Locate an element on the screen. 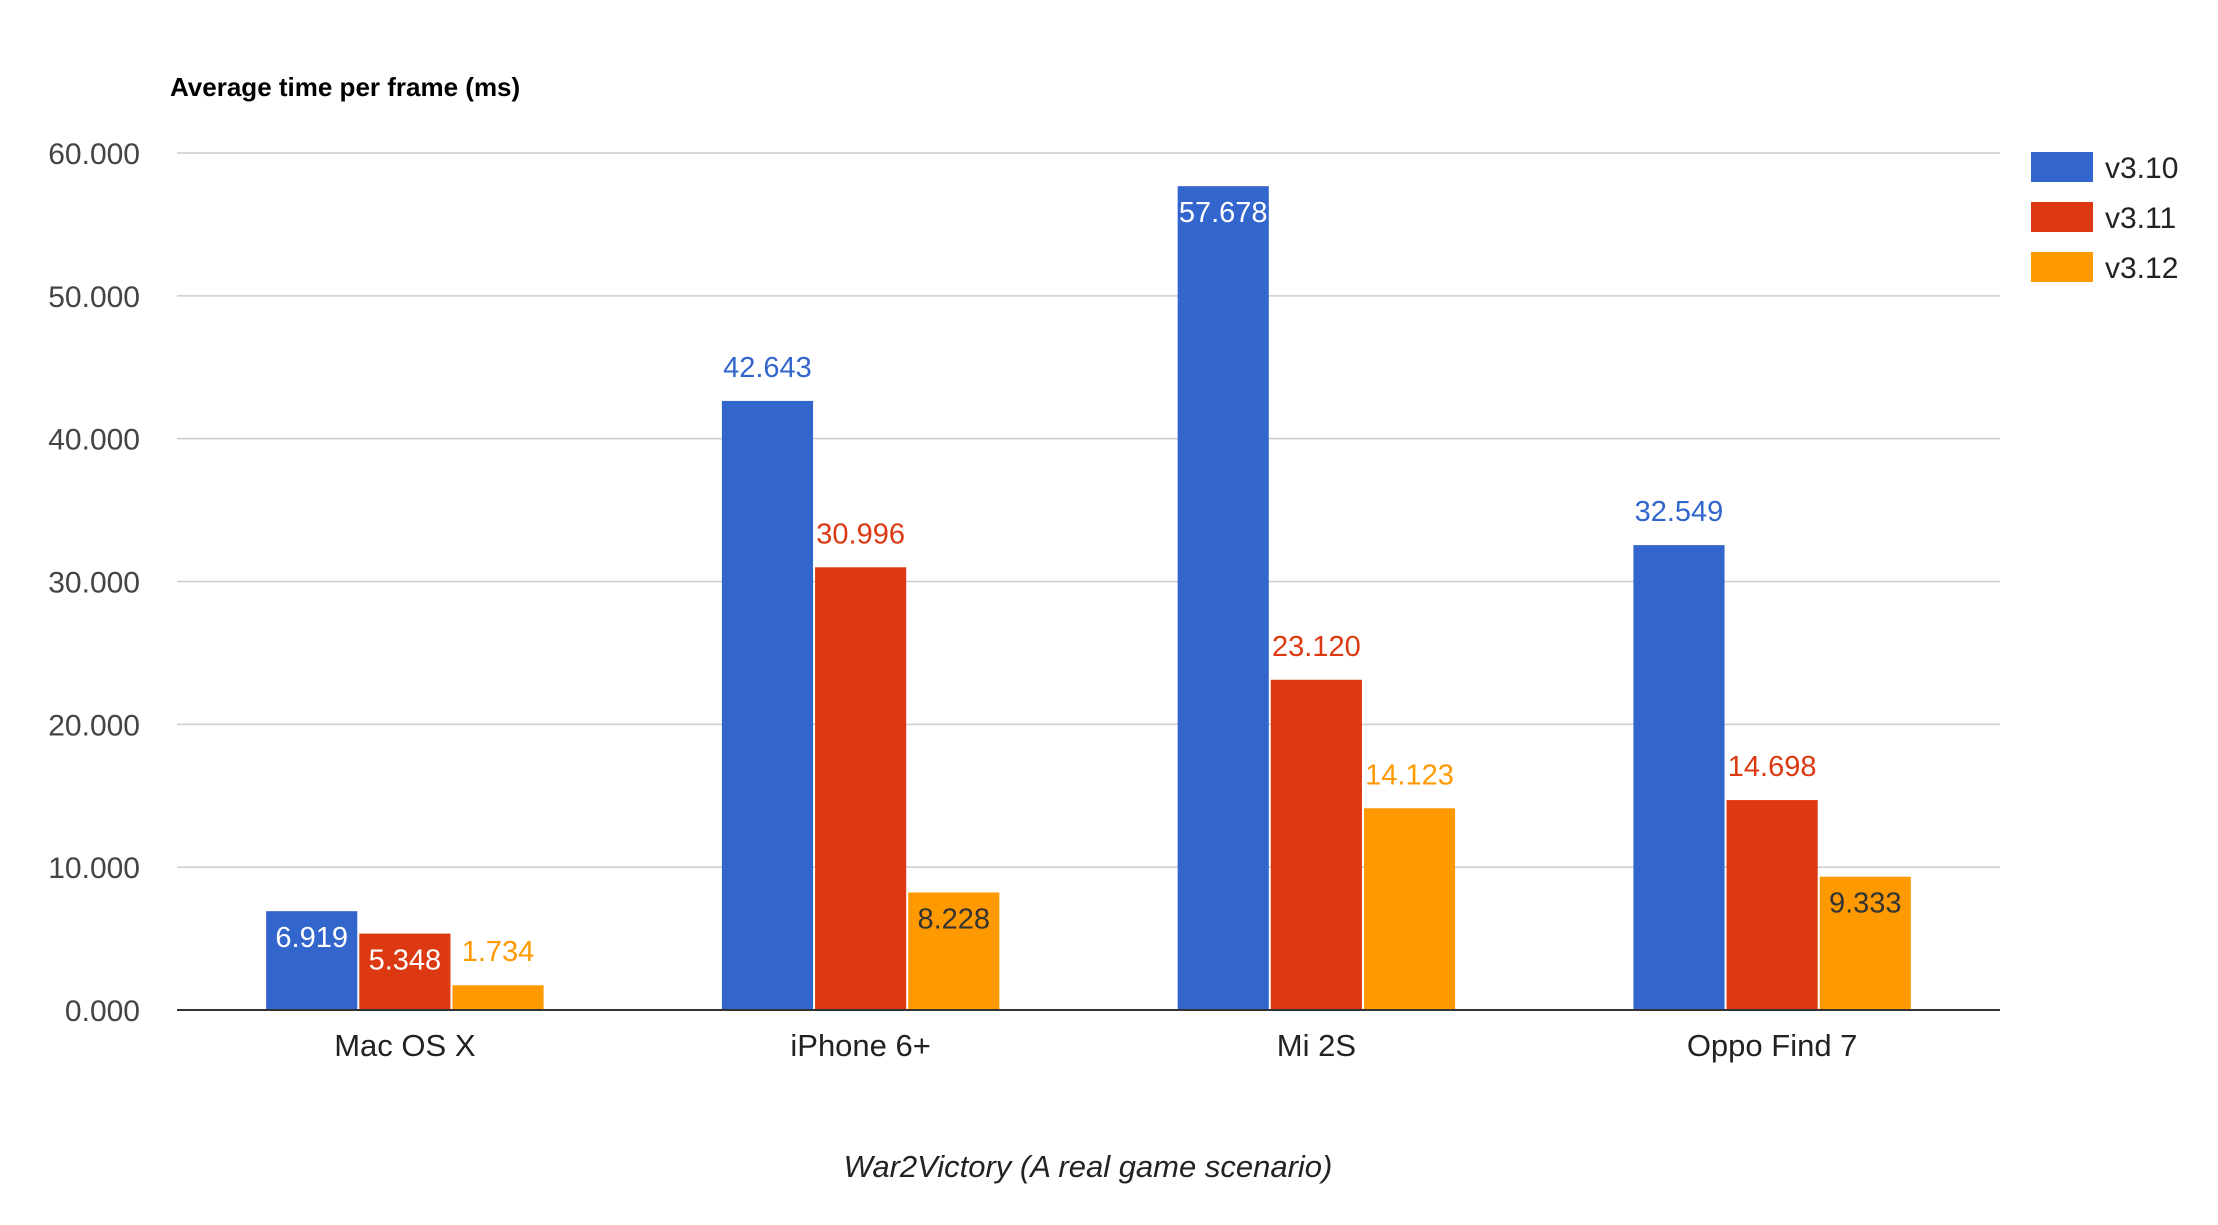  legend: v3.10 v3.11 v3.12 is located at coordinates (2104, 218).